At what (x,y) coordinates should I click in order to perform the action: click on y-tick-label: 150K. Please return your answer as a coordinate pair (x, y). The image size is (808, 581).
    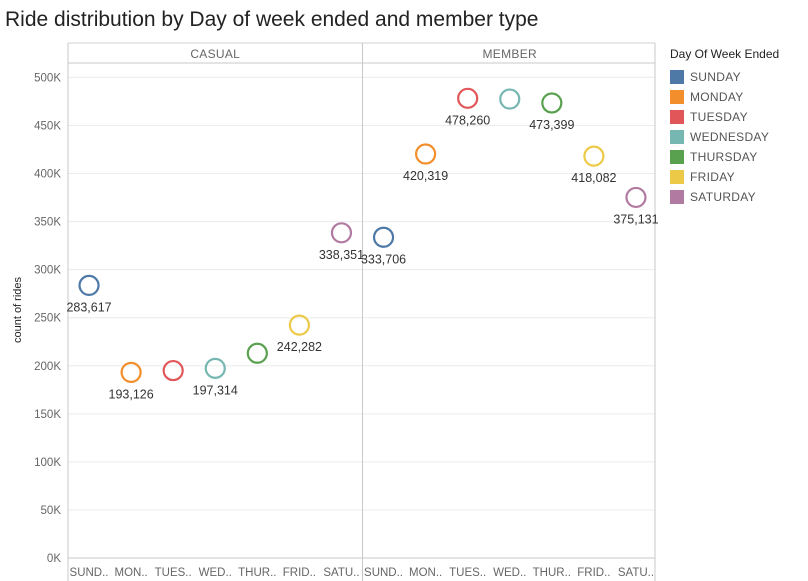
    Looking at the image, I should click on (47, 415).